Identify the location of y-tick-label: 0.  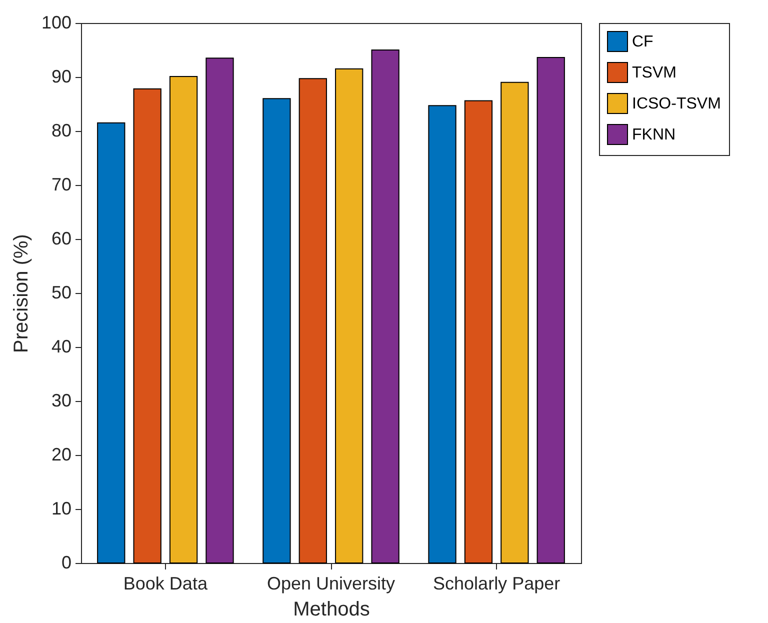
(66, 562).